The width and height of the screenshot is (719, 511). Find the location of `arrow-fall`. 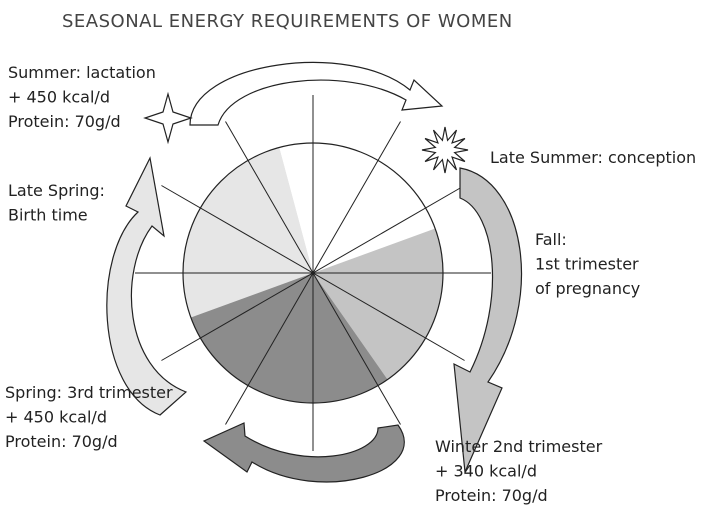

arrow-fall is located at coordinates (488, 321).